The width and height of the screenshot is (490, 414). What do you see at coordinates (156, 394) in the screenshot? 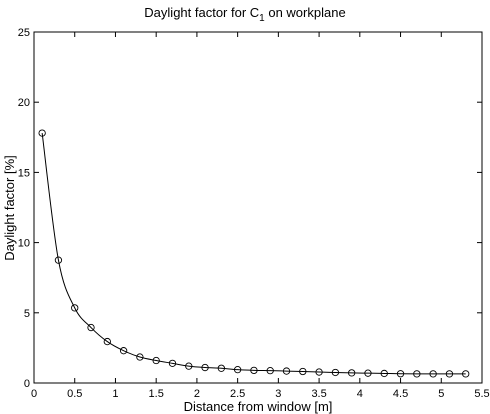
I see `x-tick-label: 1.5` at bounding box center [156, 394].